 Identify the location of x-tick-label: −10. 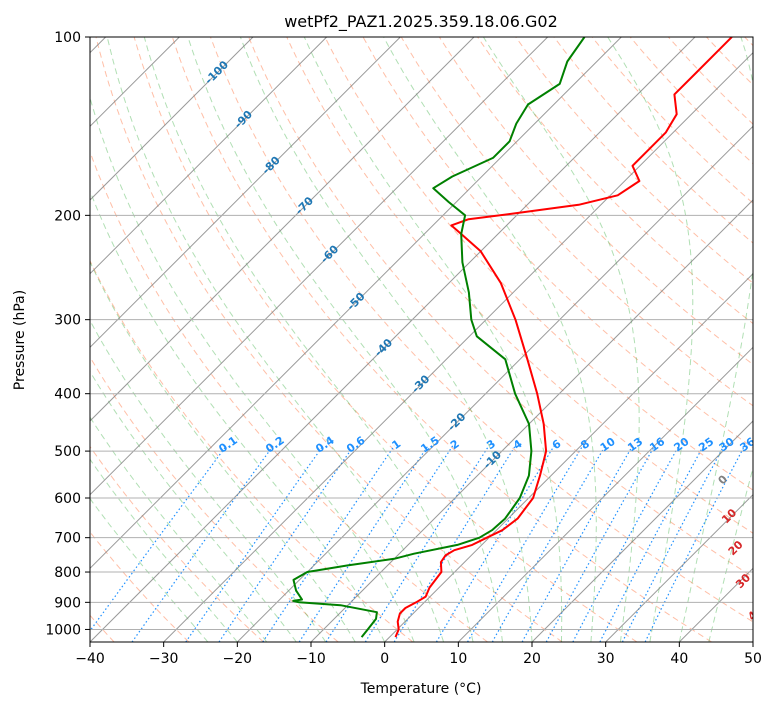
(311, 659).